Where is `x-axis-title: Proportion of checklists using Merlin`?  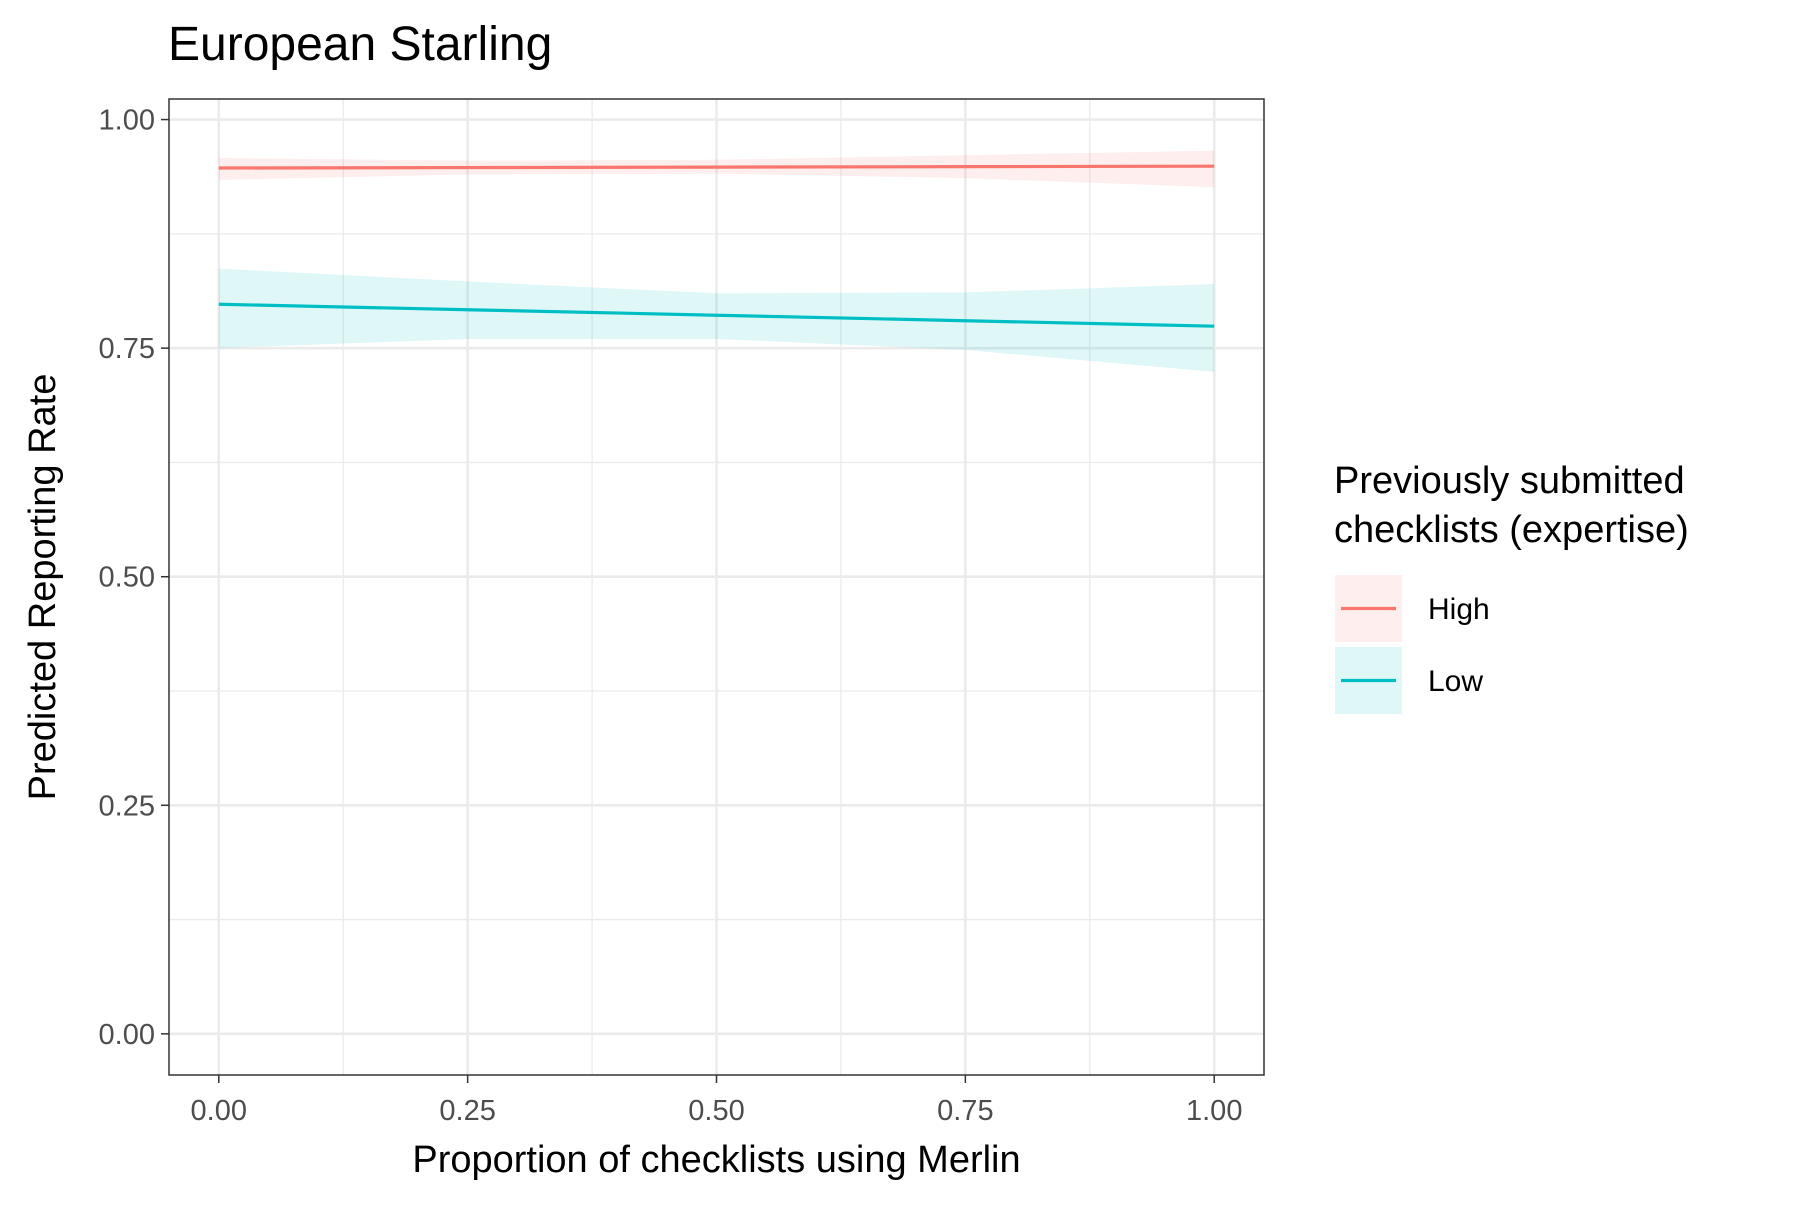 x-axis-title: Proportion of checklists using Merlin is located at coordinates (716, 1160).